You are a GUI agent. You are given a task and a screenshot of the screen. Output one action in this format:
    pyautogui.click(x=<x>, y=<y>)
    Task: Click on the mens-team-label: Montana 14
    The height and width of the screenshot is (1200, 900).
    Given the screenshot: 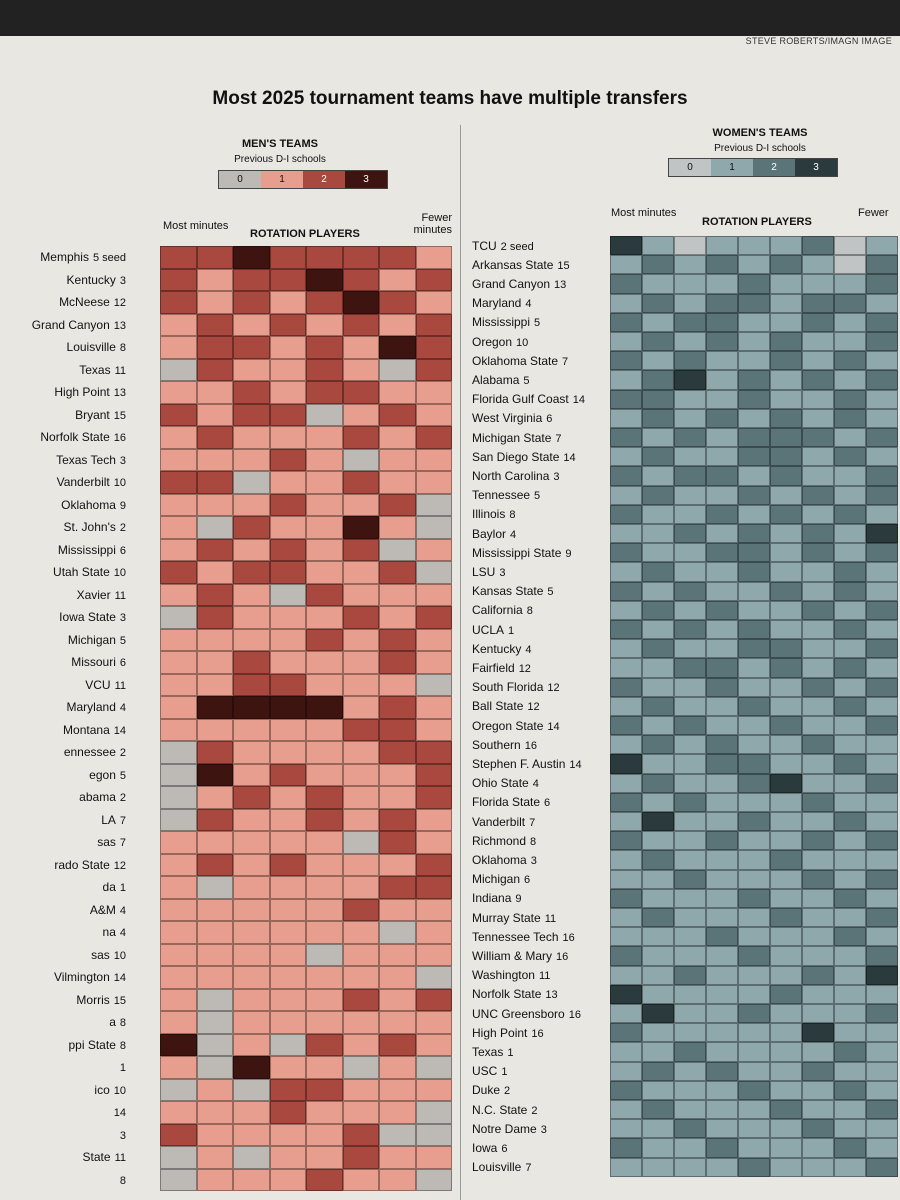 What is the action you would take?
    pyautogui.click(x=63, y=730)
    